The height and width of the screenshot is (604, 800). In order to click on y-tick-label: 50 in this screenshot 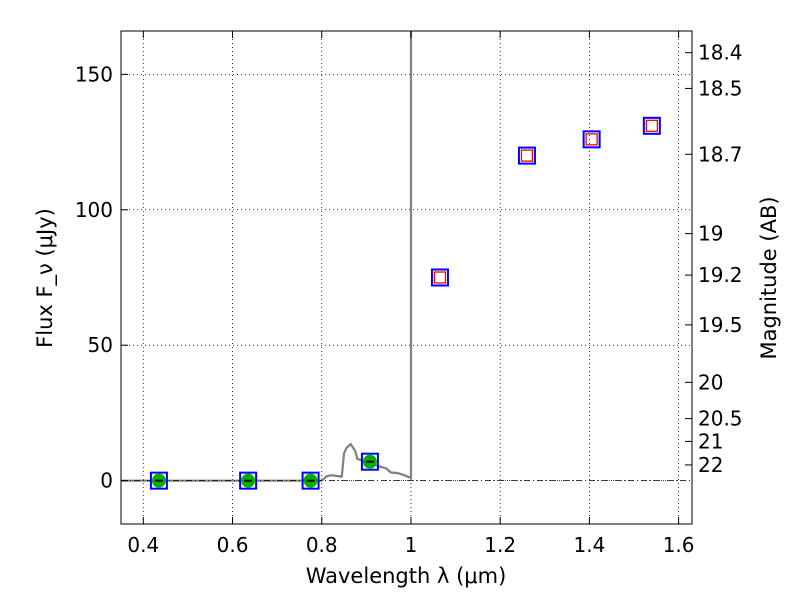, I will do `click(100, 345)`.